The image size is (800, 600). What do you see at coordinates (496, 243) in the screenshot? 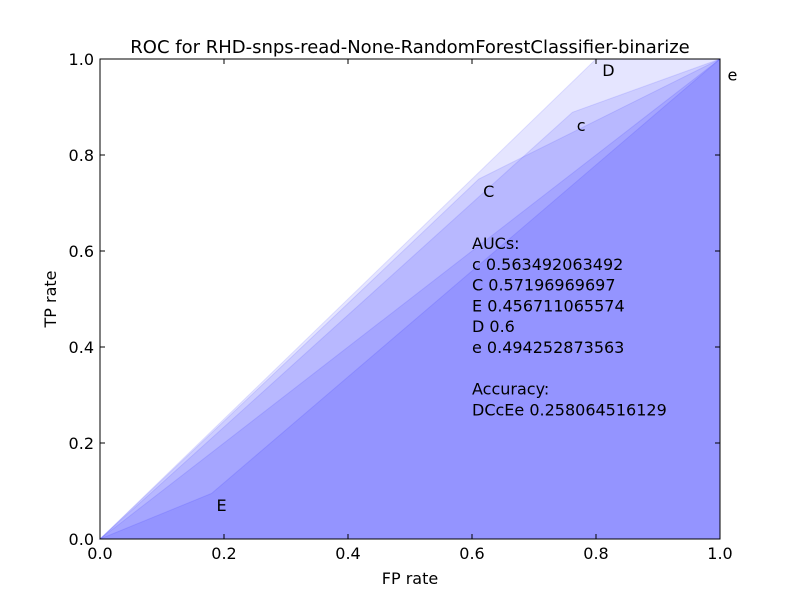
I see `annotation-line: AUCs:` at bounding box center [496, 243].